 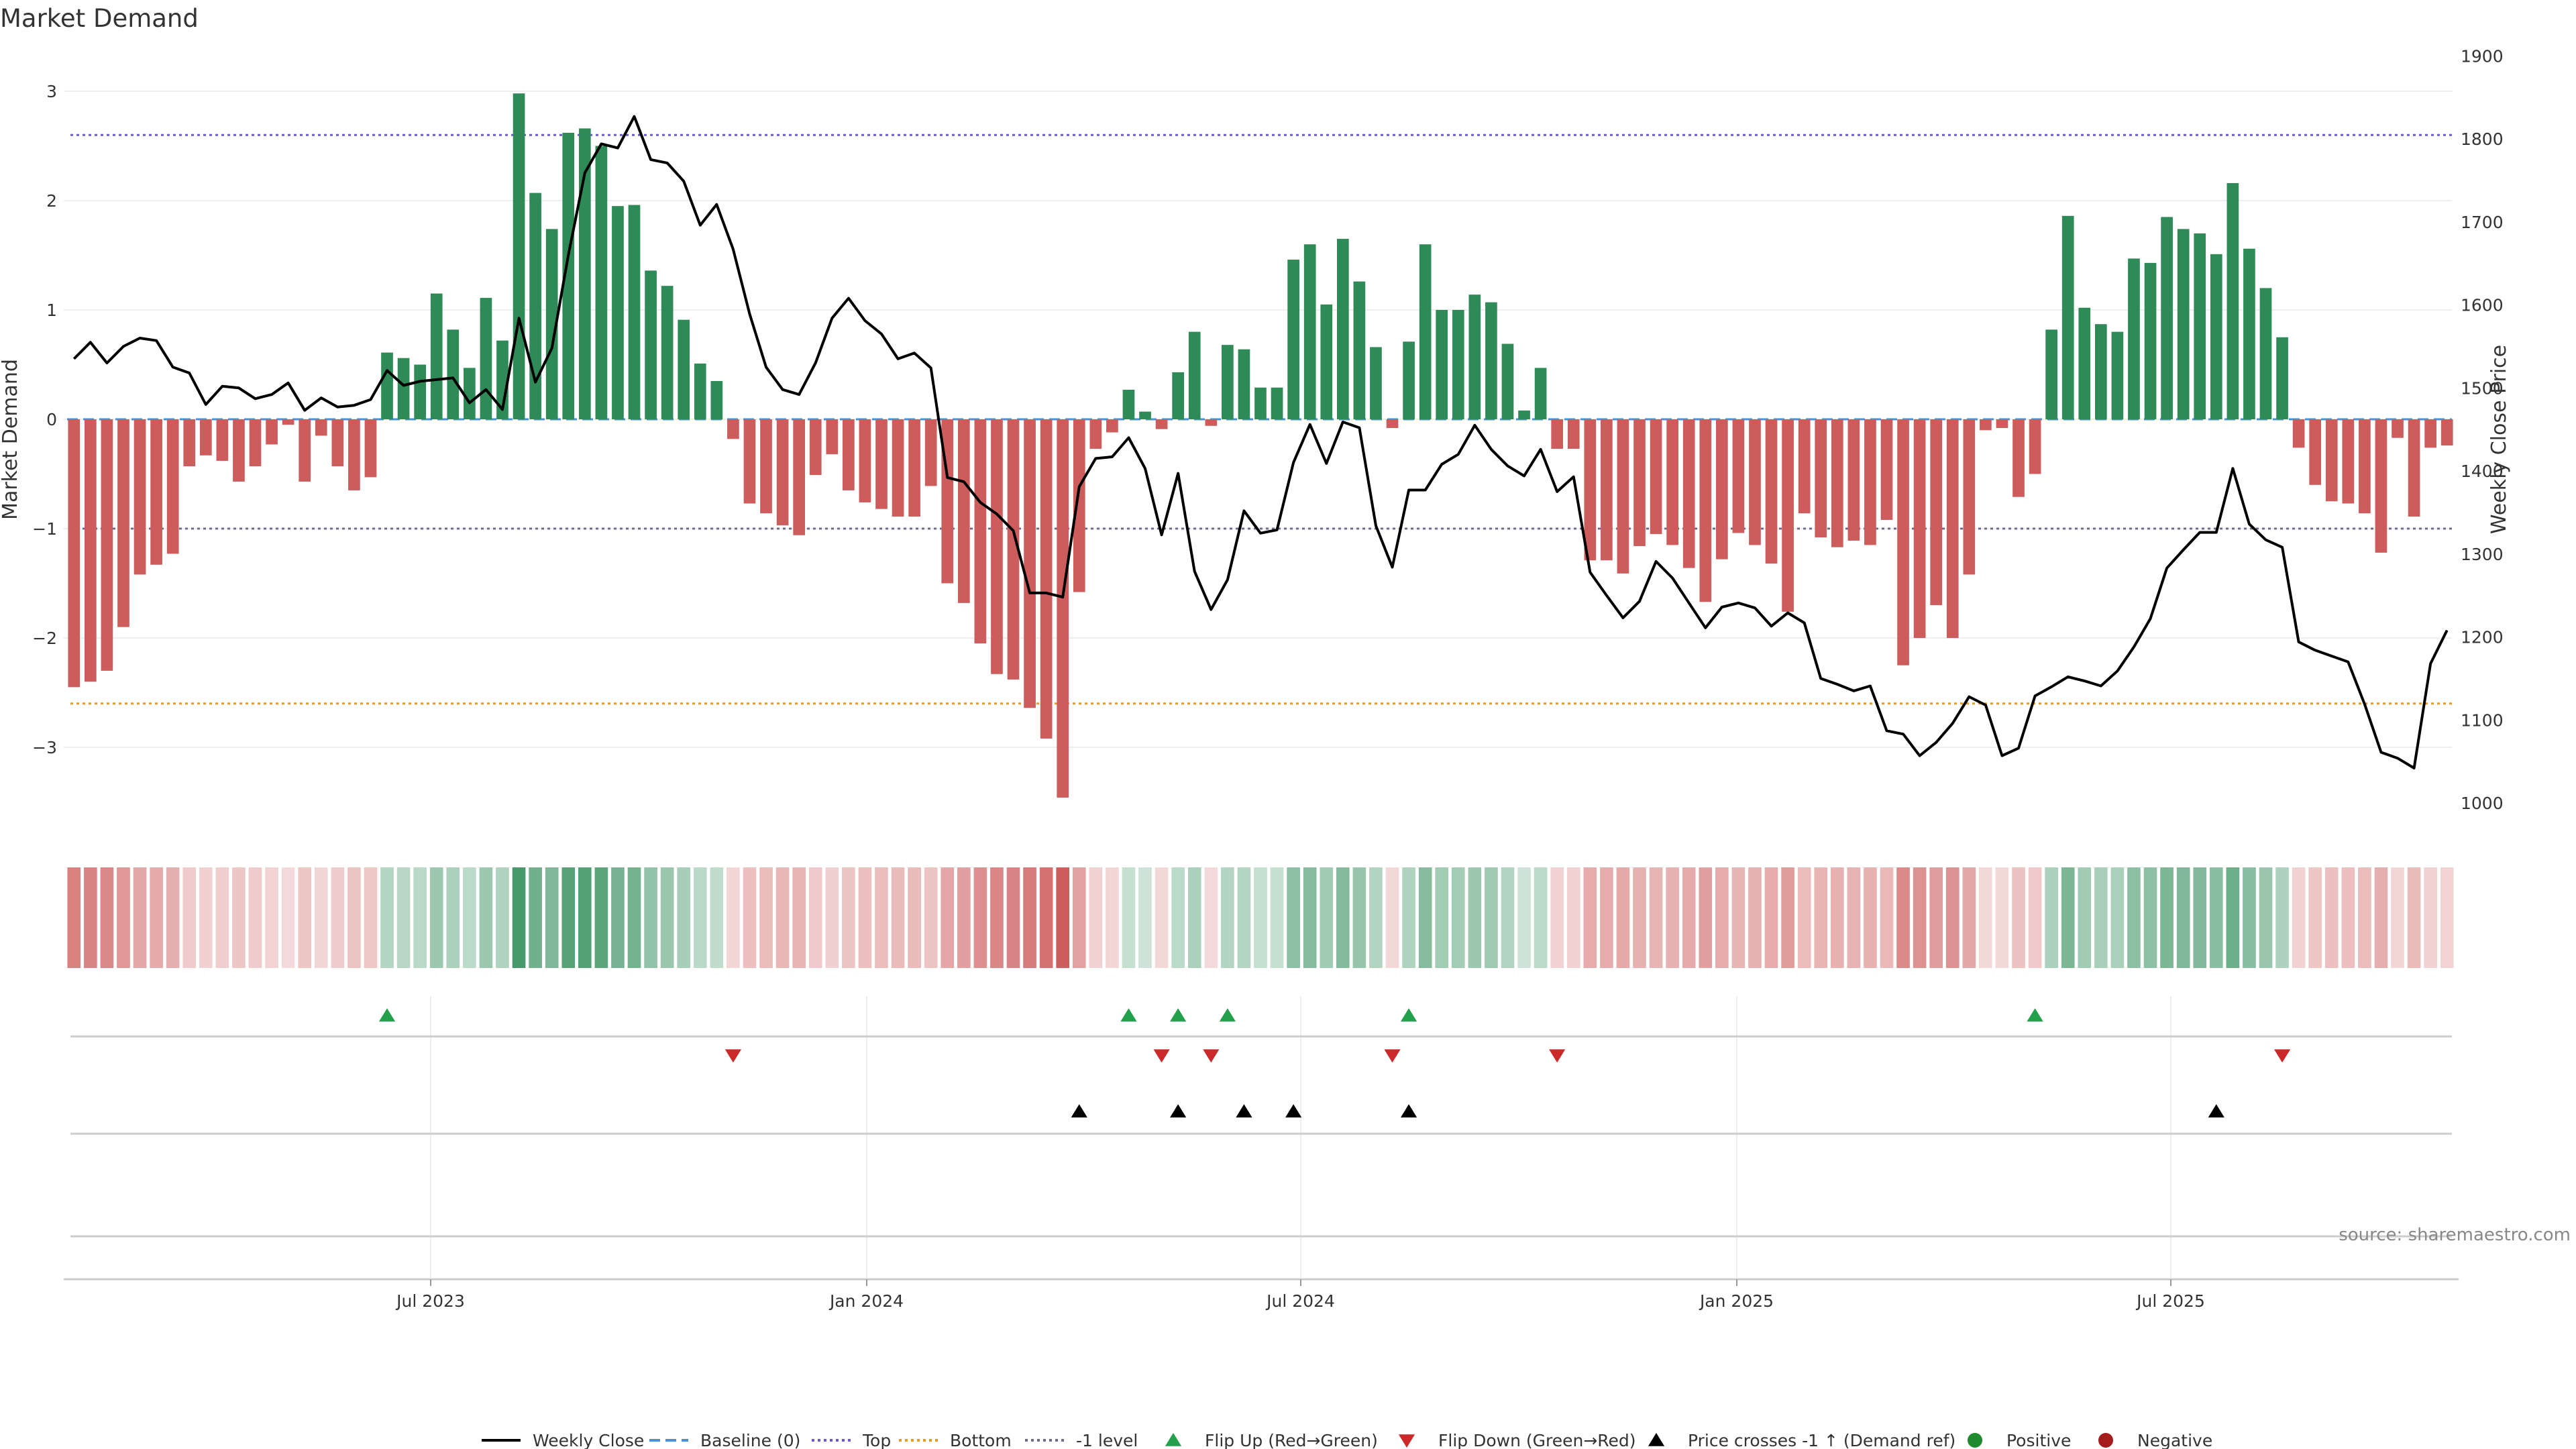 What do you see at coordinates (2482, 554) in the screenshot?
I see `y2-tick-label: 1300` at bounding box center [2482, 554].